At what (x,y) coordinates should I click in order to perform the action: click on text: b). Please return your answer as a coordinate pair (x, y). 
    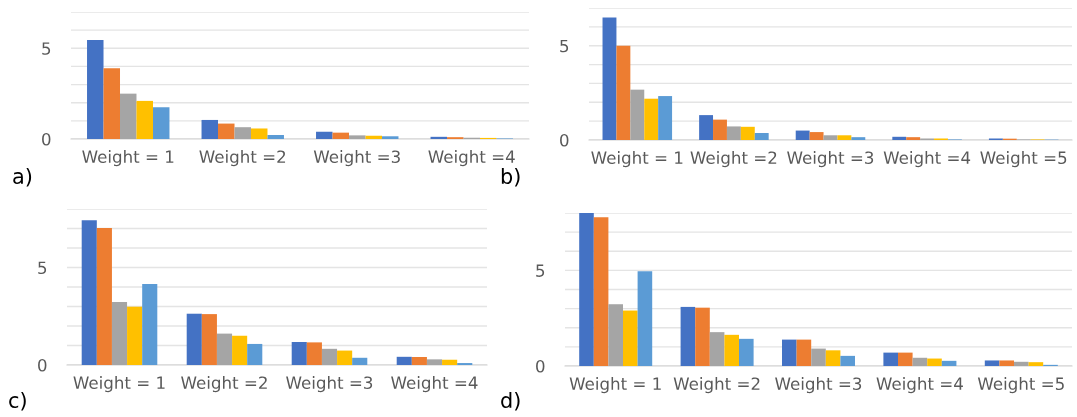
    Looking at the image, I should click on (510, 177).